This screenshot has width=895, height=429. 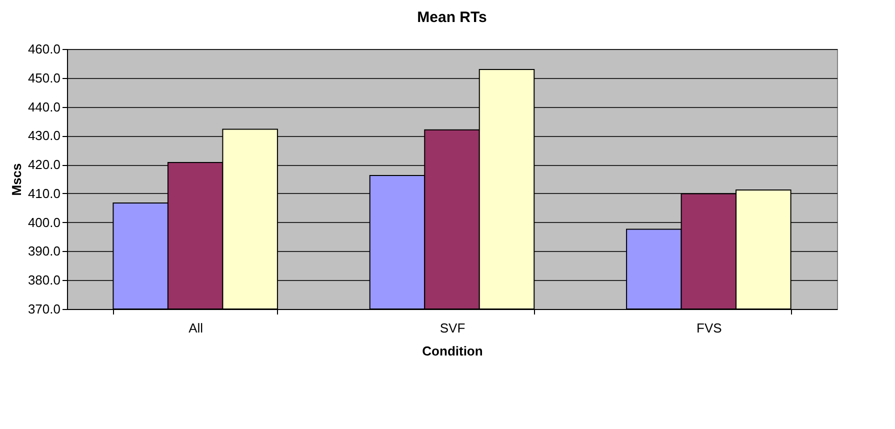 I want to click on y-tick-label: 460.0, so click(x=44, y=49).